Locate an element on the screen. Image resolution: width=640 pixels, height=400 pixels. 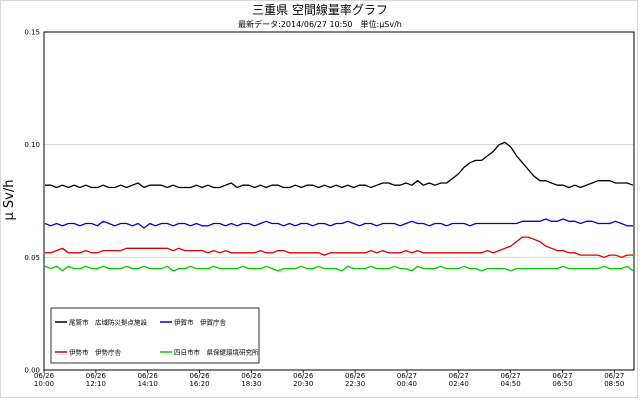
legend-label: 伊賀市 伊賀庁舎 is located at coordinates (200, 321).